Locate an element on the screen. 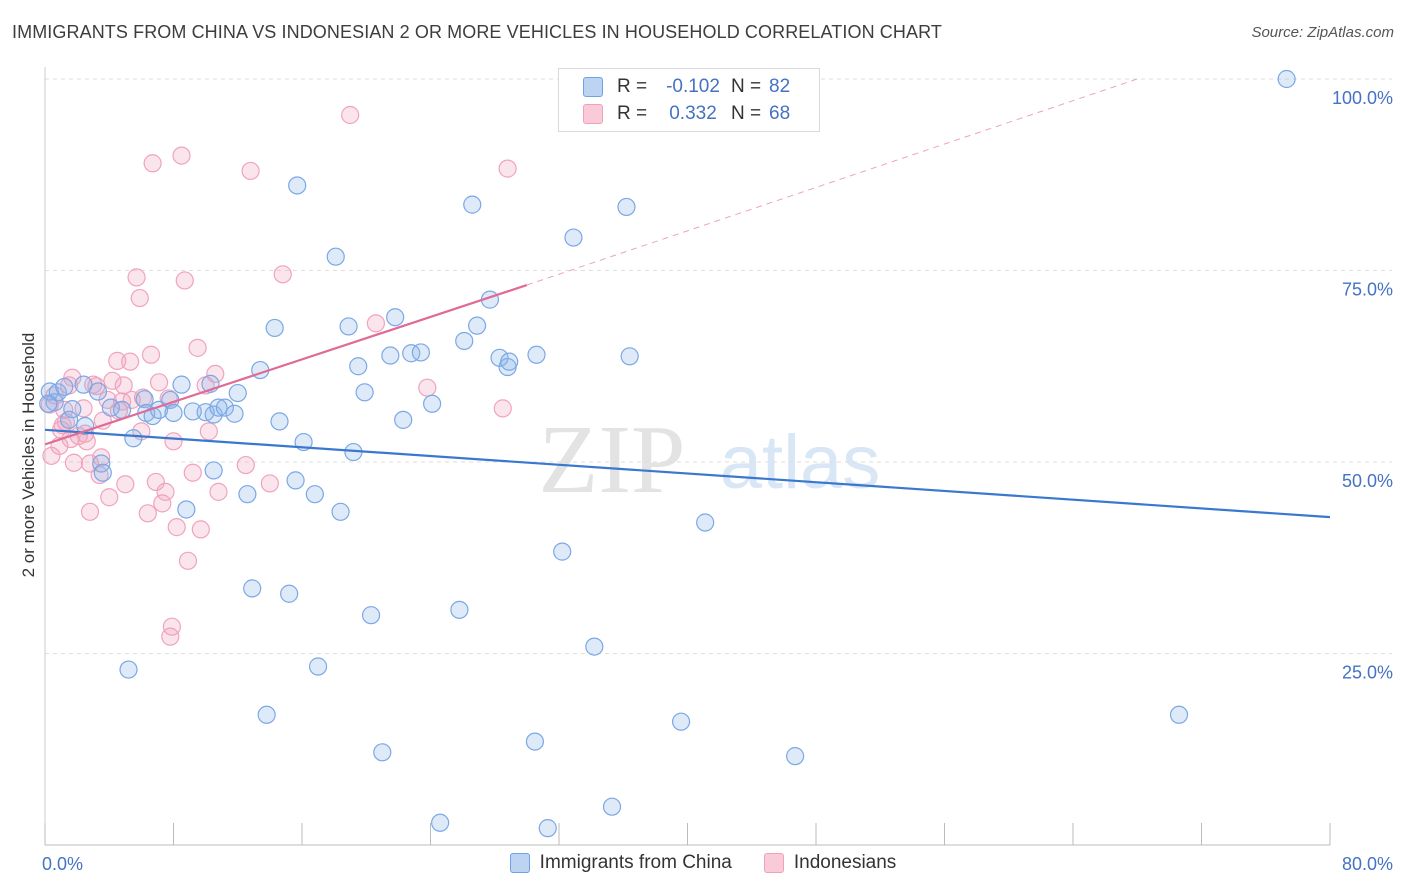  y-tick-label: 25.0% is located at coordinates (1367, 673).